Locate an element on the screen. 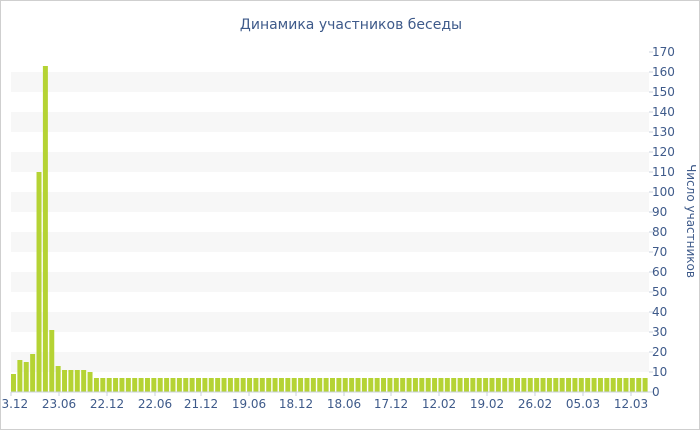  y-tick-label: 150 is located at coordinates (663, 92).